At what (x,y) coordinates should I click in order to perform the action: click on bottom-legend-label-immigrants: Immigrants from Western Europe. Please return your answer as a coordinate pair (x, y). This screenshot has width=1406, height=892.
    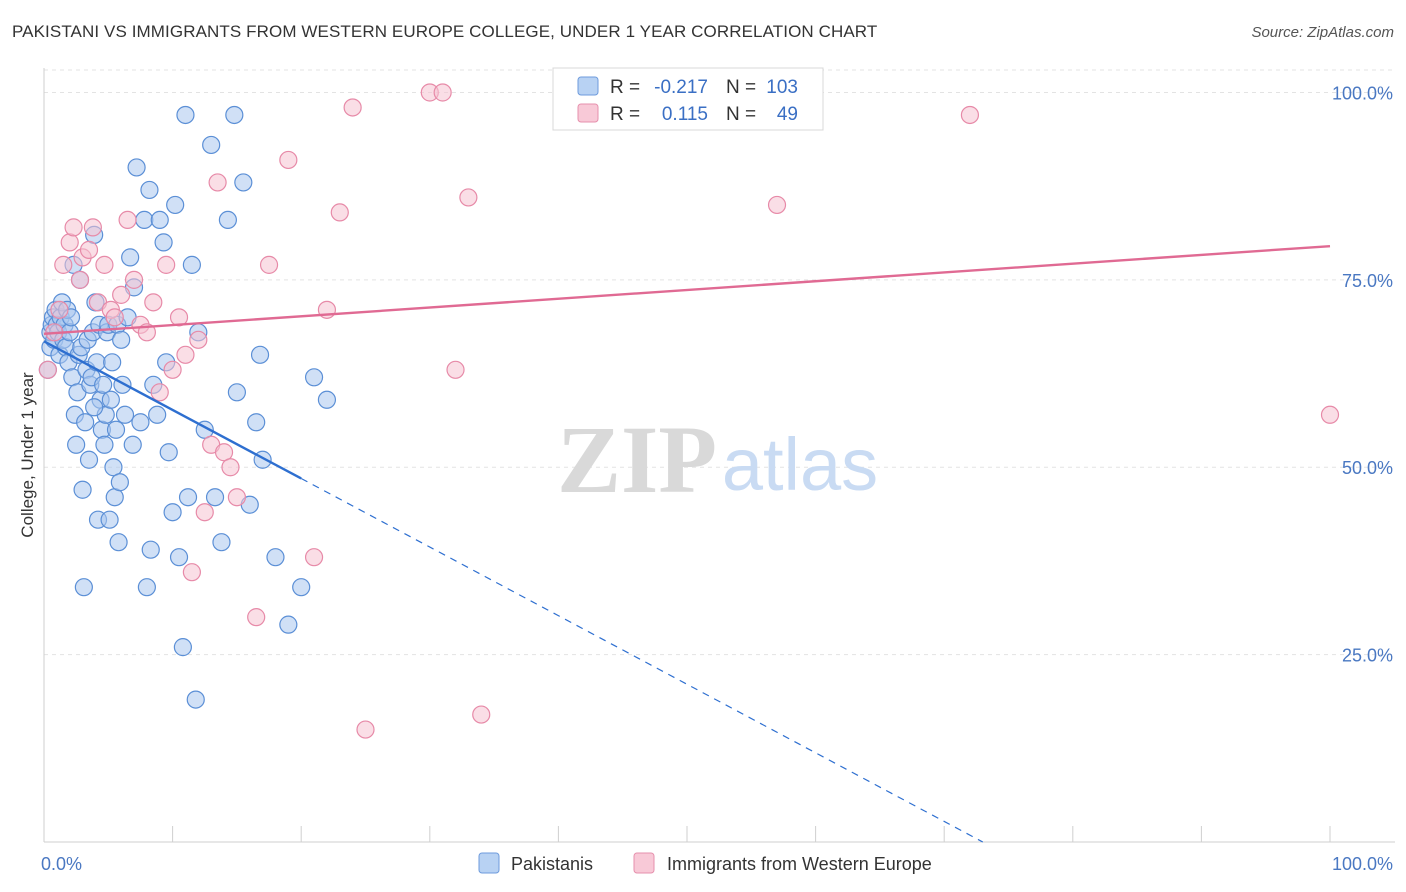
    Looking at the image, I should click on (799, 864).